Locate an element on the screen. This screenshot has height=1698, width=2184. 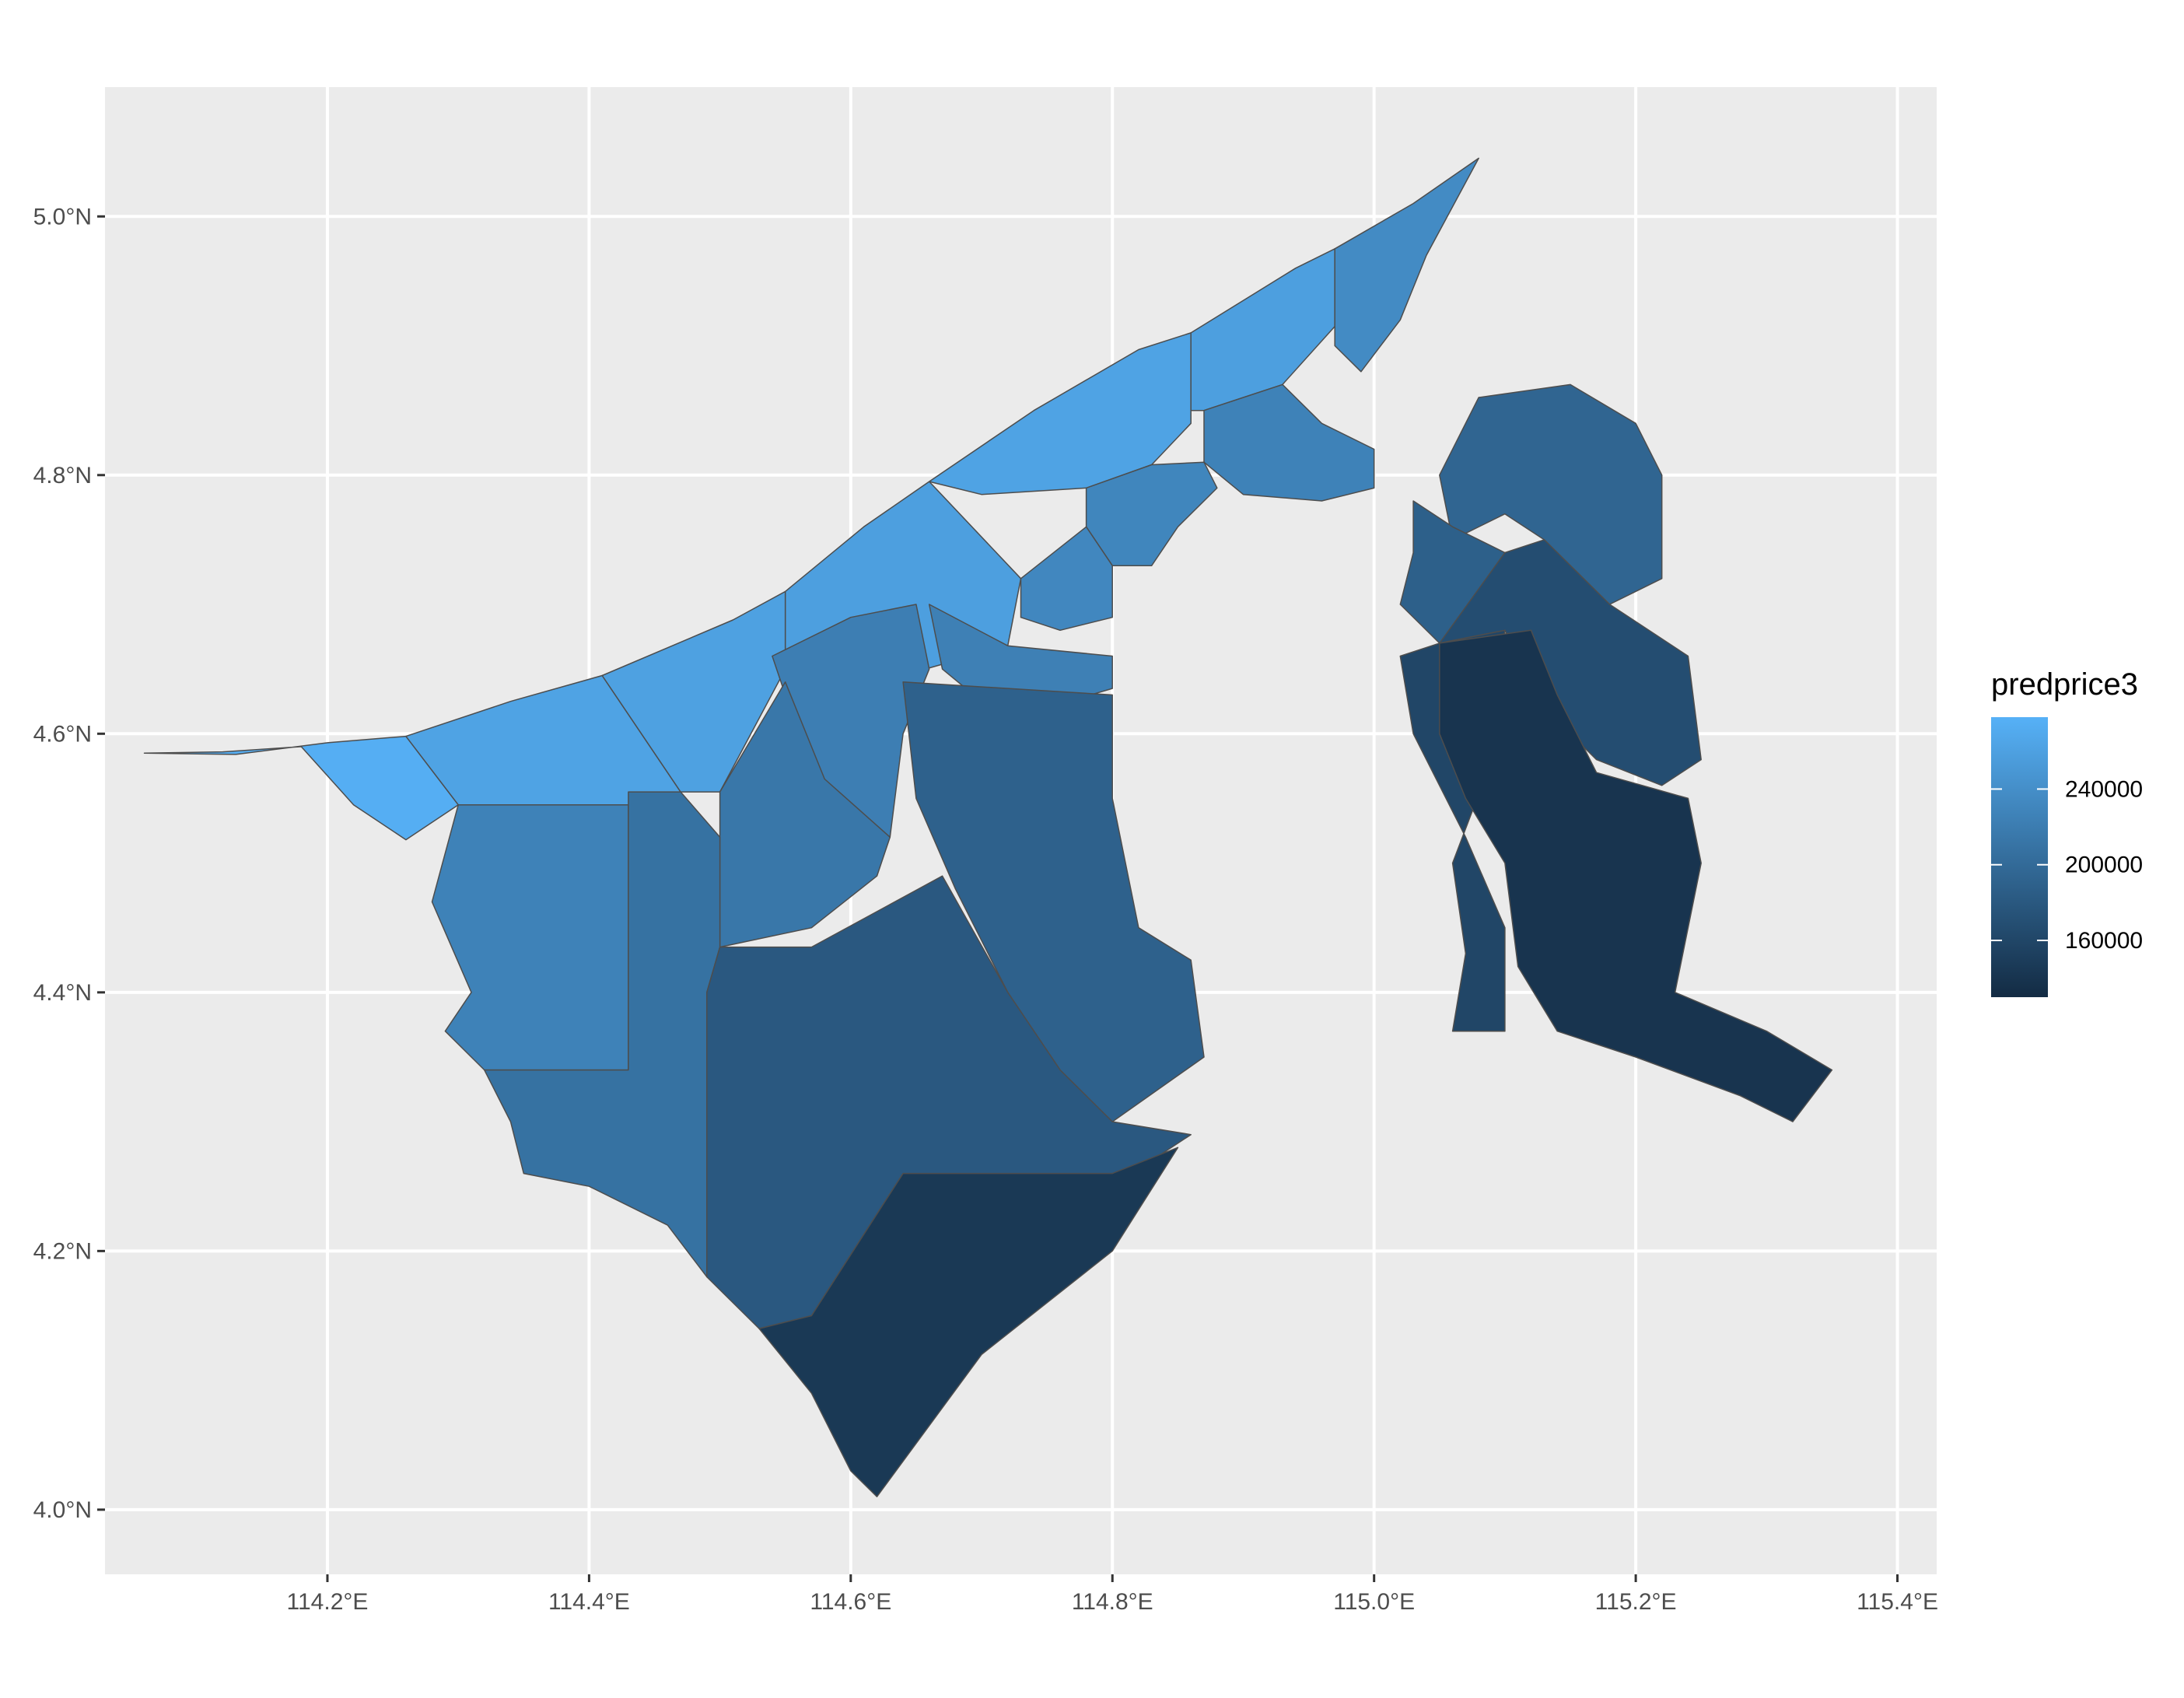
y-axis: 4.0°N 4.2°N 4.4°N 4.6°N 4.8°N 5.0°N is located at coordinates (69, 863).